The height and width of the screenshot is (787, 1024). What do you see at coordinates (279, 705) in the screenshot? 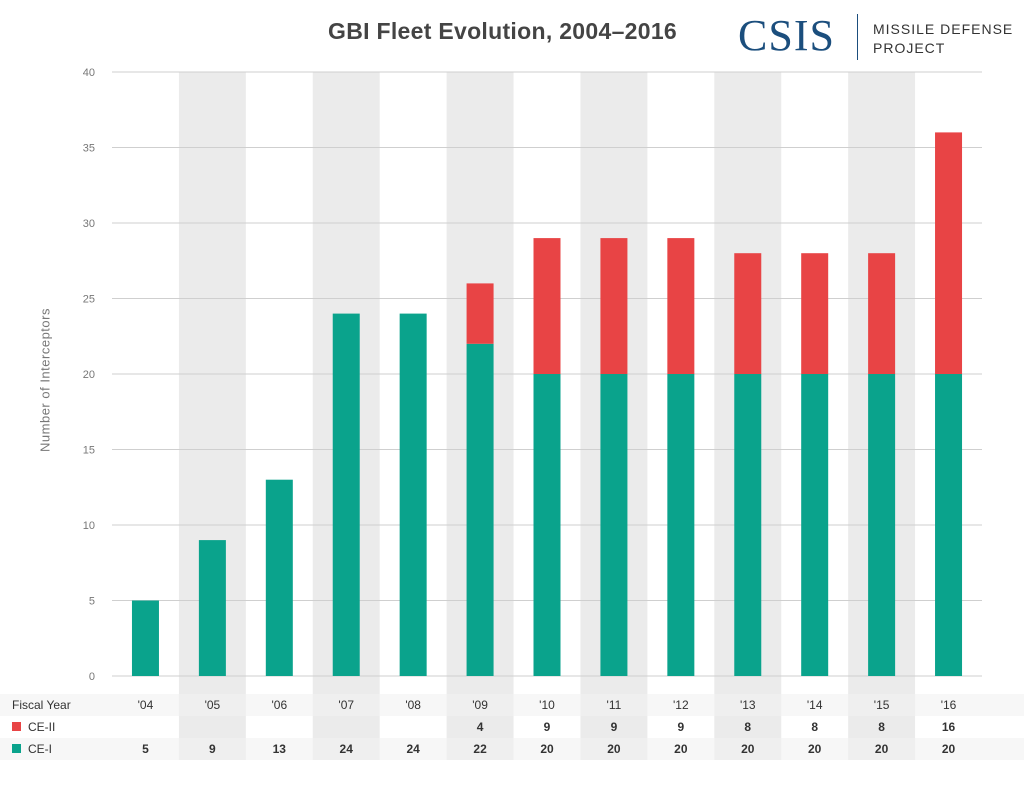
I see `x-tick-label: '06` at bounding box center [279, 705].